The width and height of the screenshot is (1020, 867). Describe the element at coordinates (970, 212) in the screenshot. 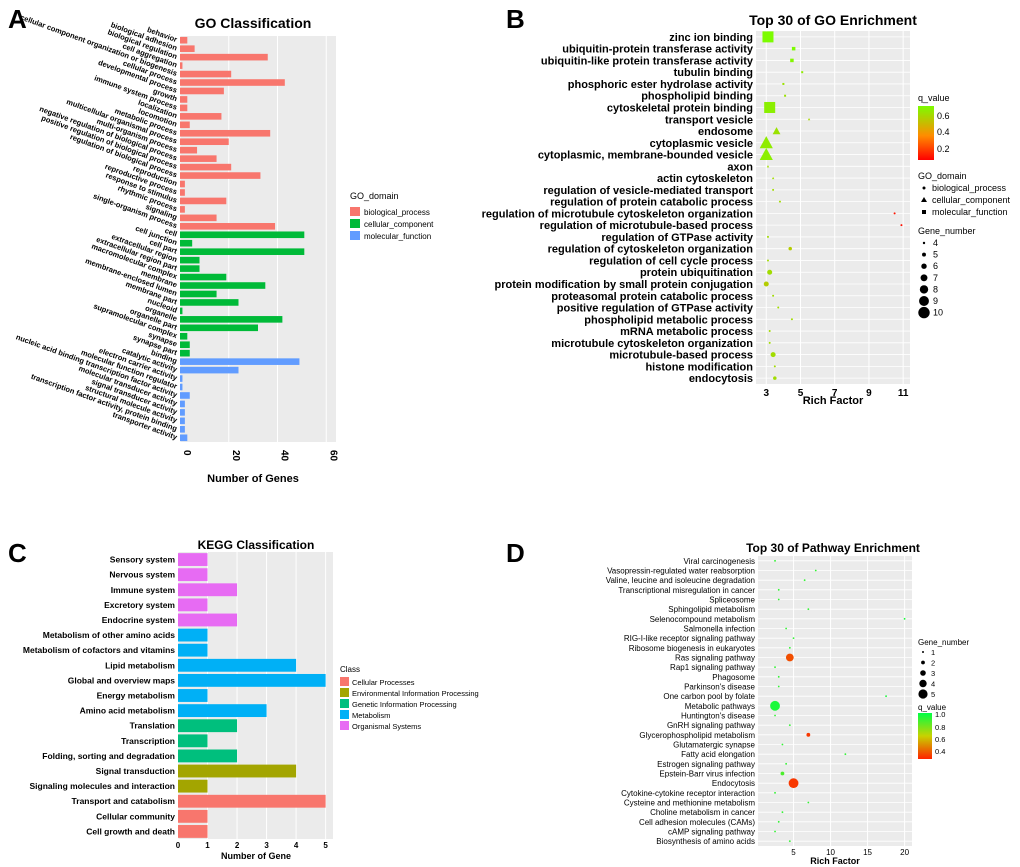

I see `b-shape-label: molecular_function` at that location.